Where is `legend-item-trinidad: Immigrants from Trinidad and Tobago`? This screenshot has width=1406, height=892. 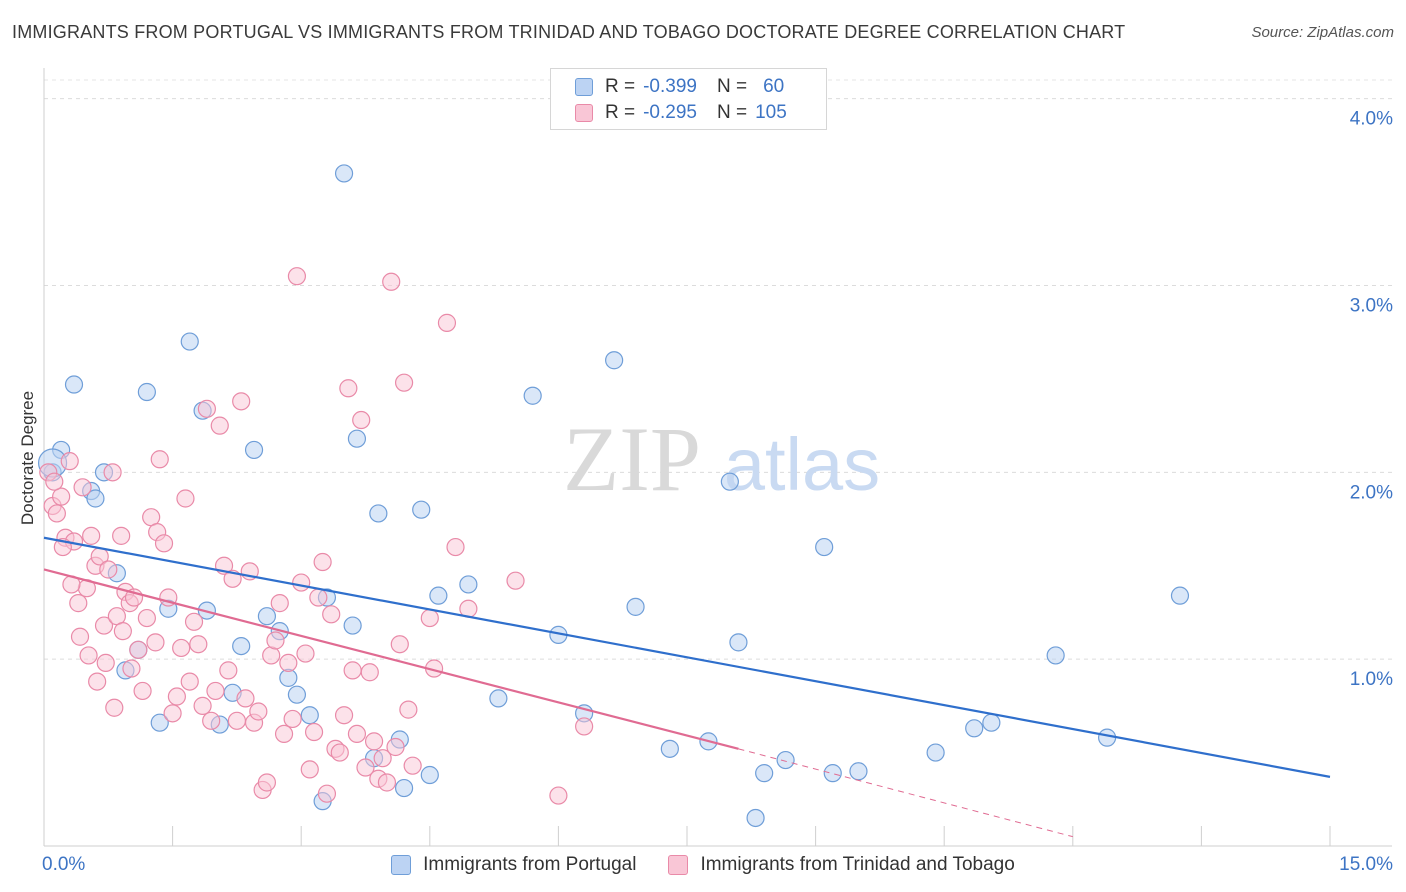
legend-item-trinidad: Immigrants from Trinidad and Tobago is located at coordinates (841, 865).